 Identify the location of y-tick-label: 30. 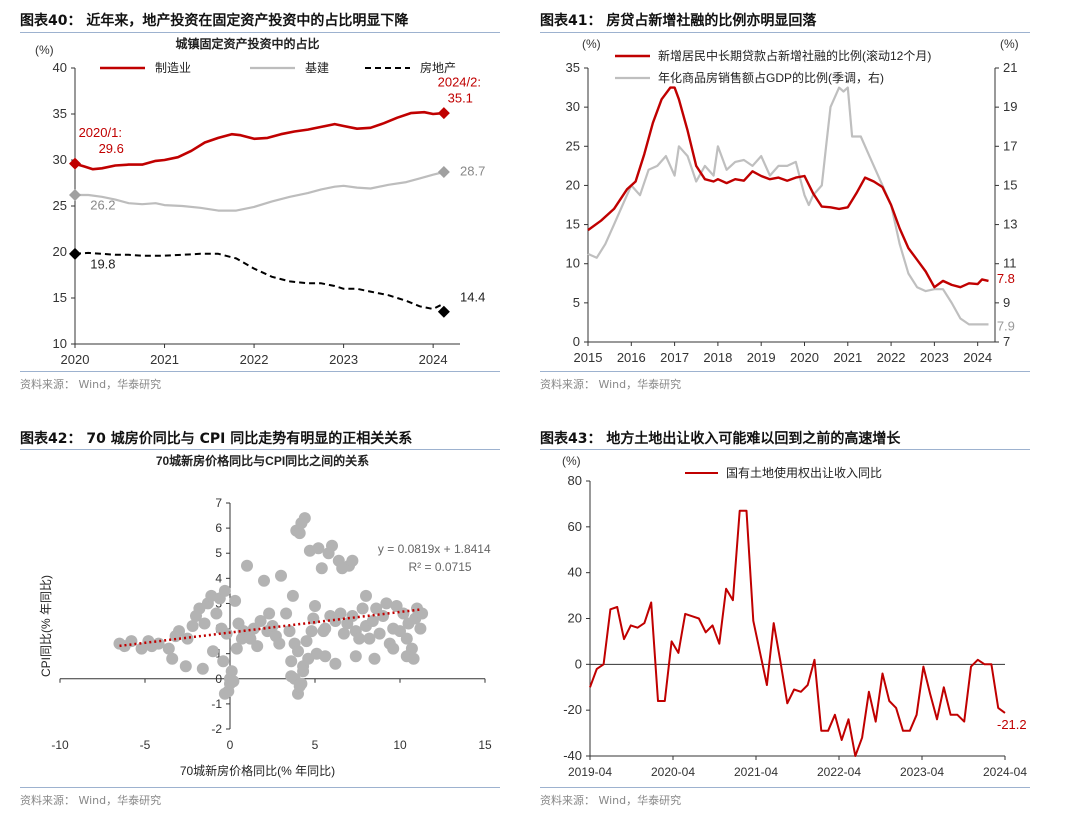
(60, 159).